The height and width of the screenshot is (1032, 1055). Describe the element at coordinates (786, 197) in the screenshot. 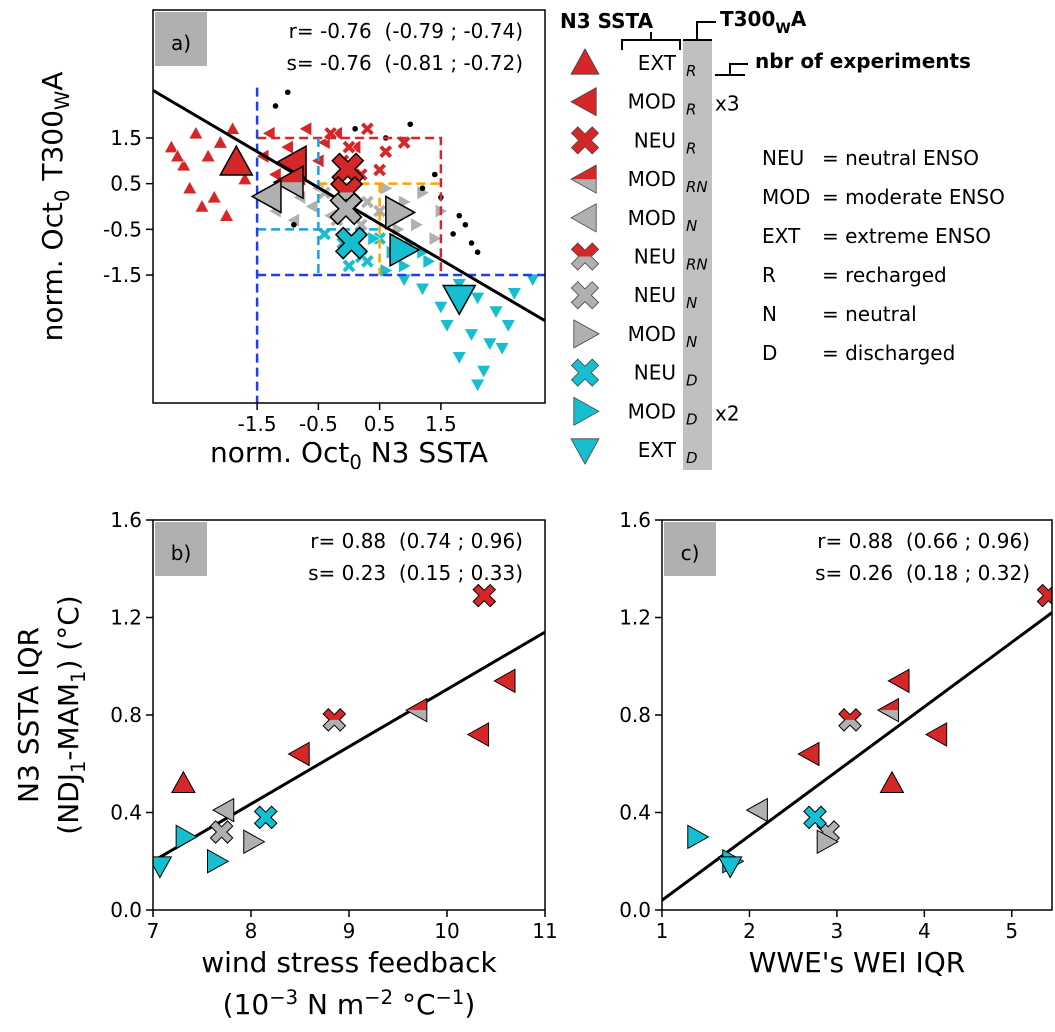

I see `definition-key: MOD` at that location.